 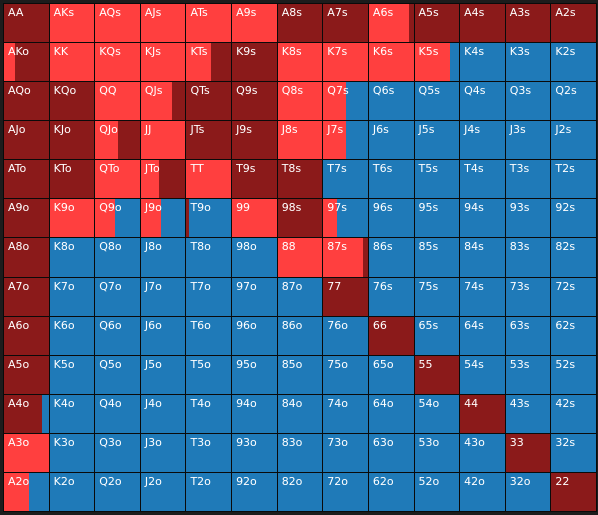 What do you see at coordinates (300, 218) in the screenshot?
I see `hand-cell: 98s` at bounding box center [300, 218].